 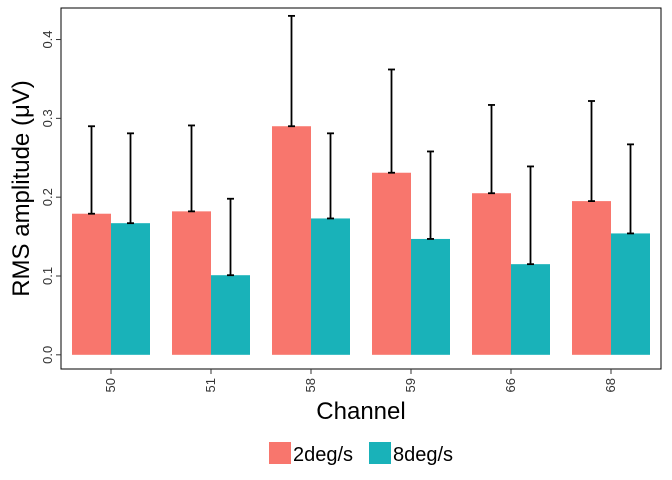 I want to click on y-tick-label: 0.0, so click(x=47, y=355).